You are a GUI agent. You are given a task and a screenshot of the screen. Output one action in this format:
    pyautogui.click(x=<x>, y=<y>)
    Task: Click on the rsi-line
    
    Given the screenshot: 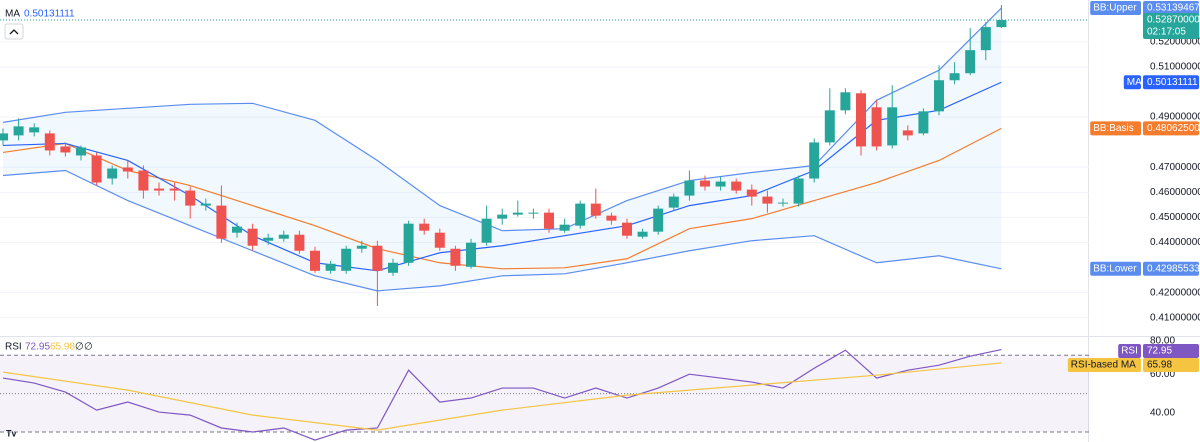 What is the action you would take?
    pyautogui.click(x=502, y=396)
    